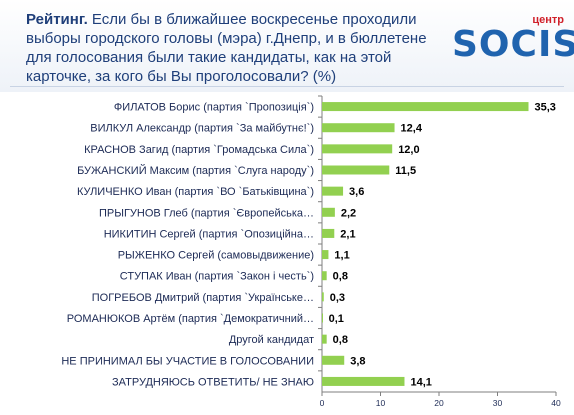 This screenshot has width=574, height=415. What do you see at coordinates (337, 298) in the screenshot?
I see `value-label: 0,3` at bounding box center [337, 298].